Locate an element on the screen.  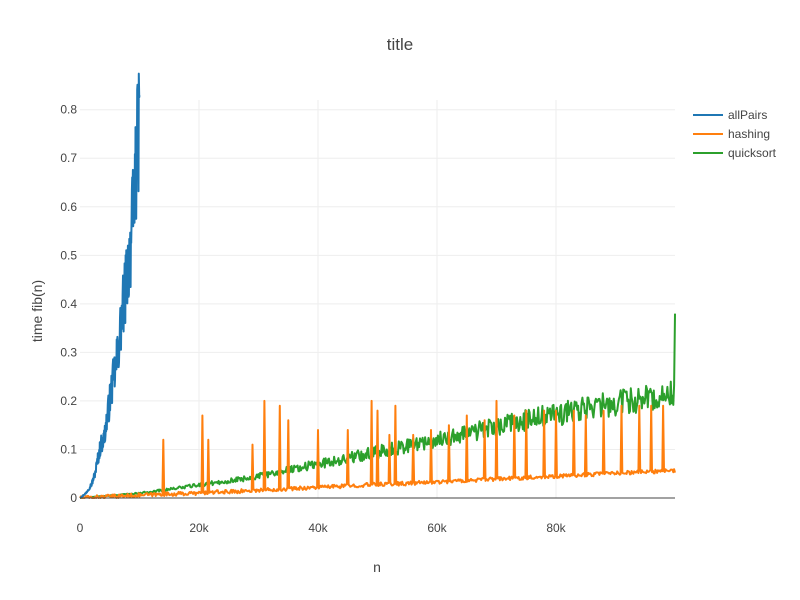
y-tick-label: 0.6 is located at coordinates (68, 207).